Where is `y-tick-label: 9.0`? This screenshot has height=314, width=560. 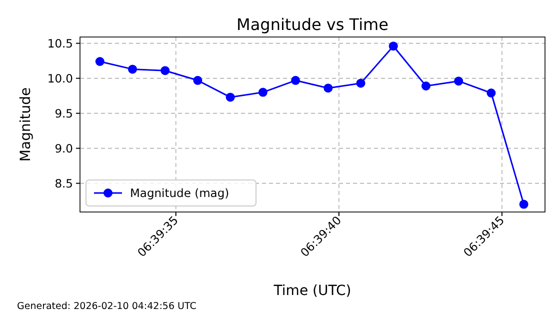 y-tick-label: 9.0 is located at coordinates (63, 148).